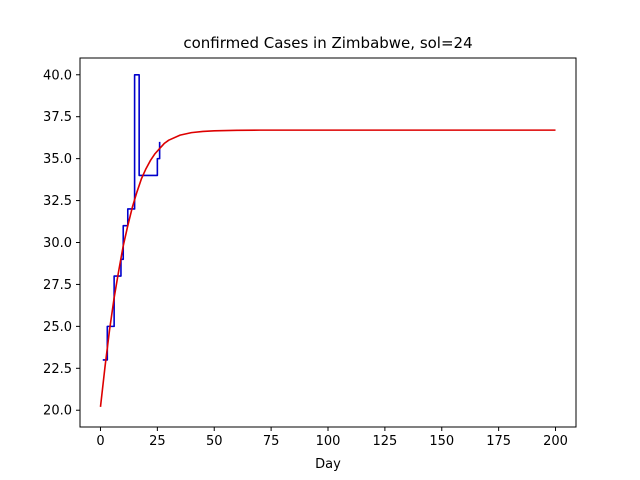 This screenshot has height=480, width=640. I want to click on y-tick-label: 32.5, so click(57, 201).